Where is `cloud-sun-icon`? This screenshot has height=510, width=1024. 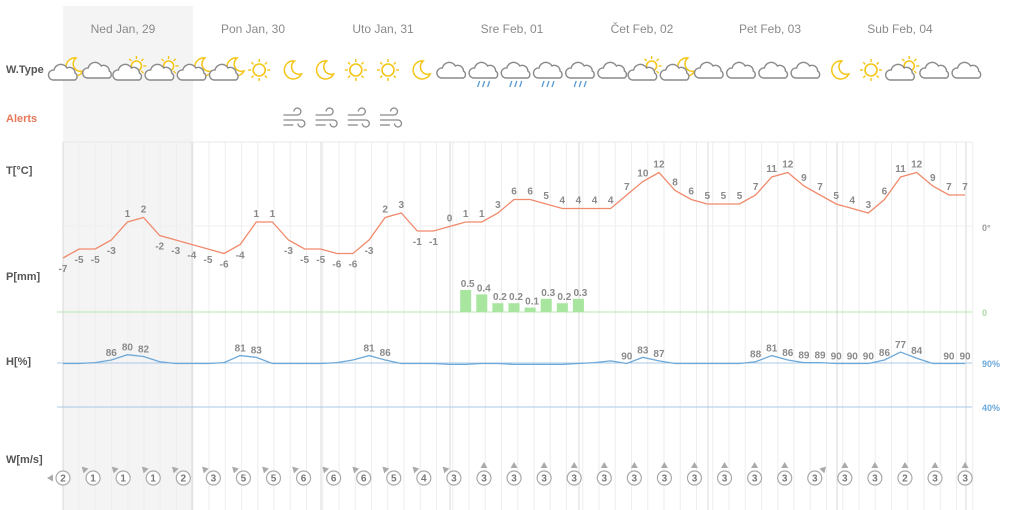 cloud-sun-icon is located at coordinates (902, 68).